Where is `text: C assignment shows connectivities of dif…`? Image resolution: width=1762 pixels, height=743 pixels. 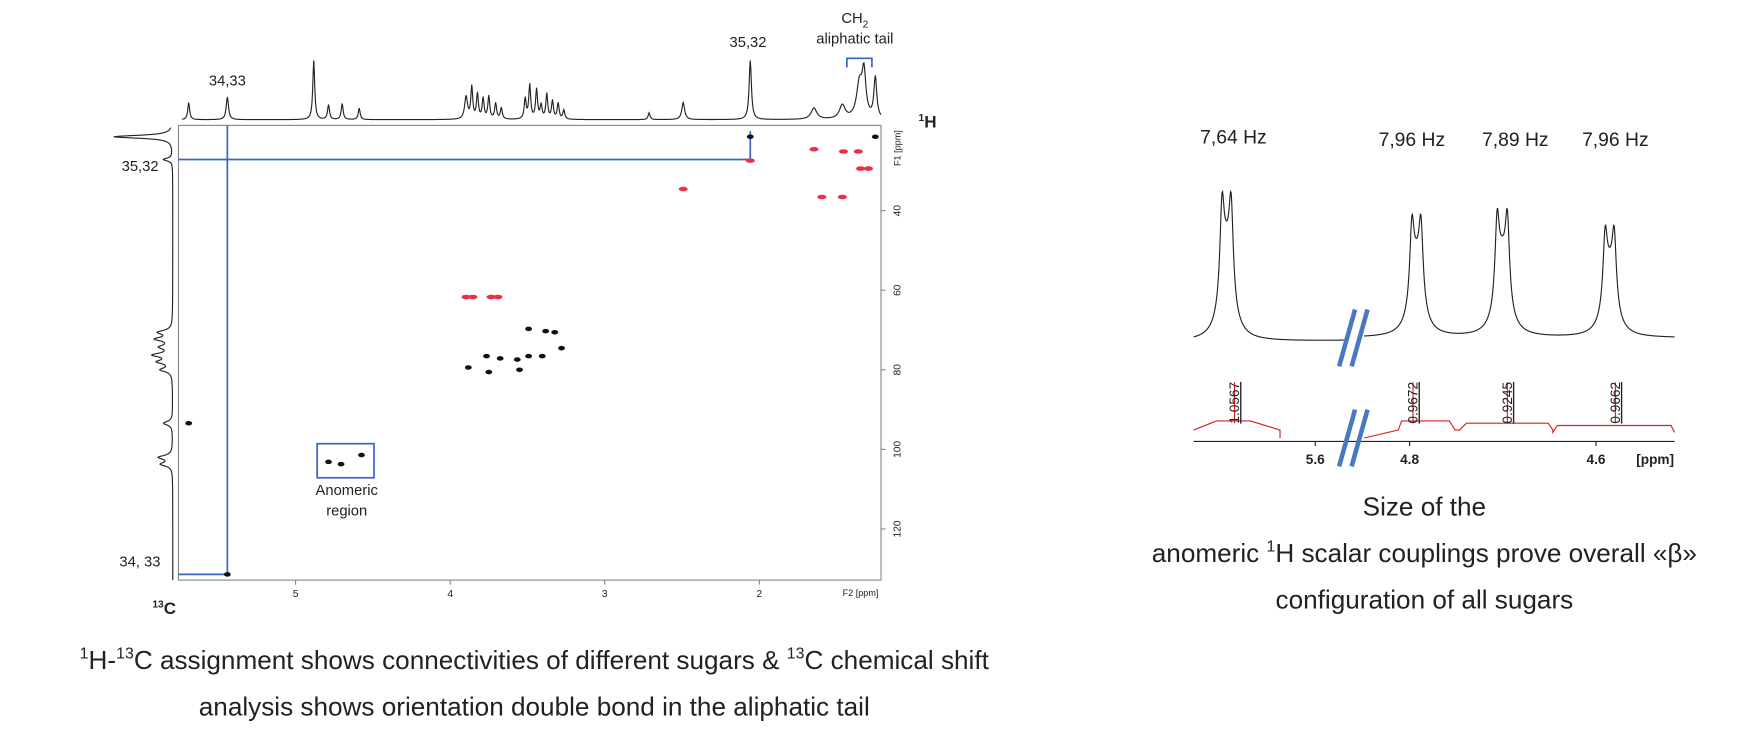
text: C assignment shows connectivities of dif… is located at coordinates (460, 660).